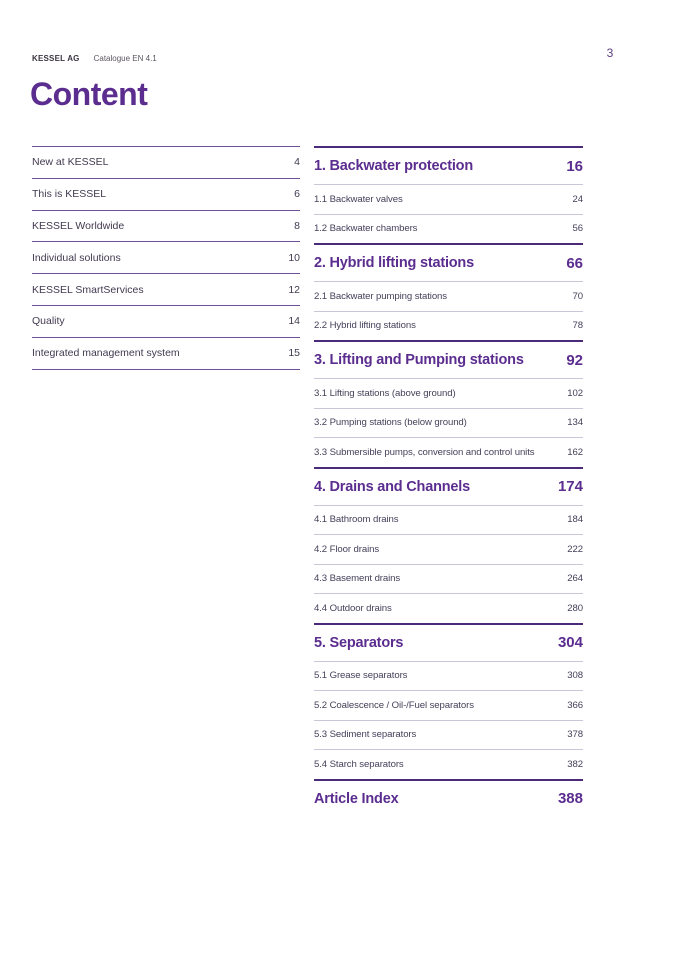  I want to click on toc-item-row: Integrated management system 15, so click(166, 354).